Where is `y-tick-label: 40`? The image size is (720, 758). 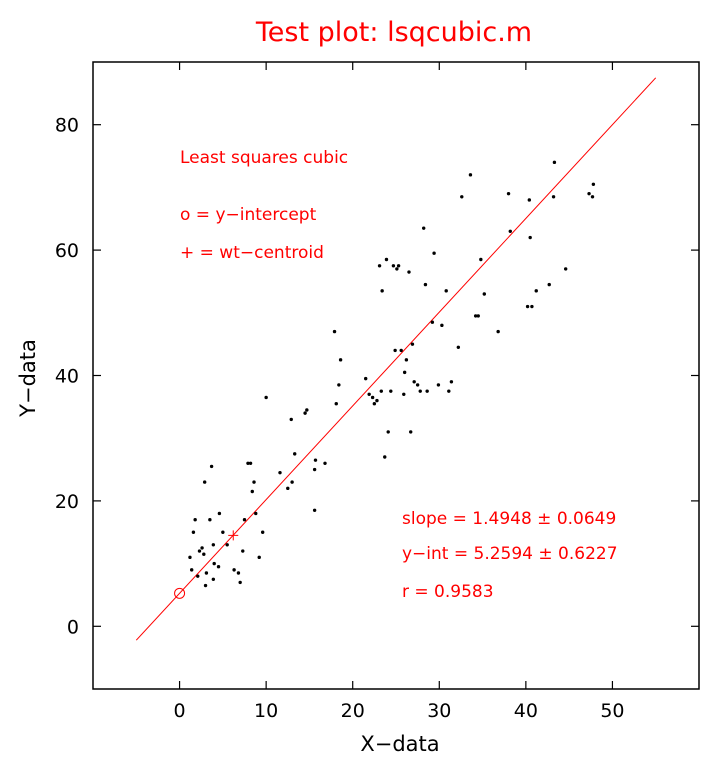 y-tick-label: 40 is located at coordinates (67, 377).